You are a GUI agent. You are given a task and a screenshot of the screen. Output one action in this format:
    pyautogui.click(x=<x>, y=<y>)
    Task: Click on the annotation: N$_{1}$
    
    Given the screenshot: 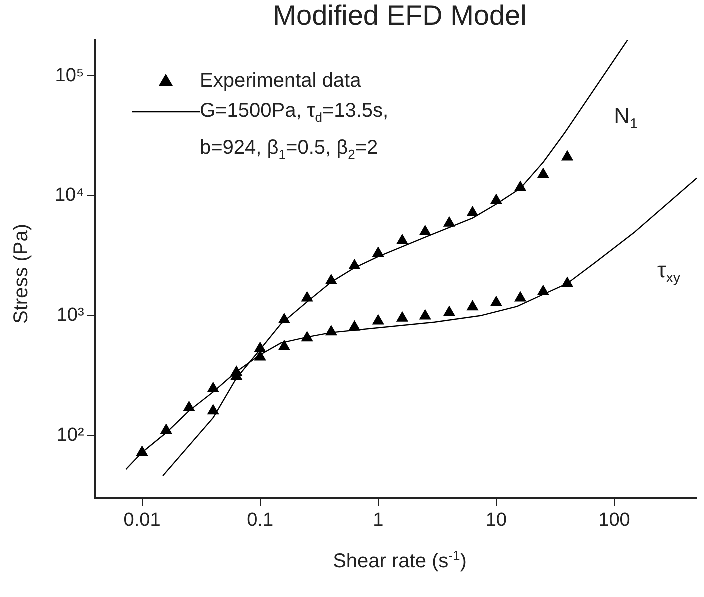 What is the action you would take?
    pyautogui.click(x=626, y=118)
    